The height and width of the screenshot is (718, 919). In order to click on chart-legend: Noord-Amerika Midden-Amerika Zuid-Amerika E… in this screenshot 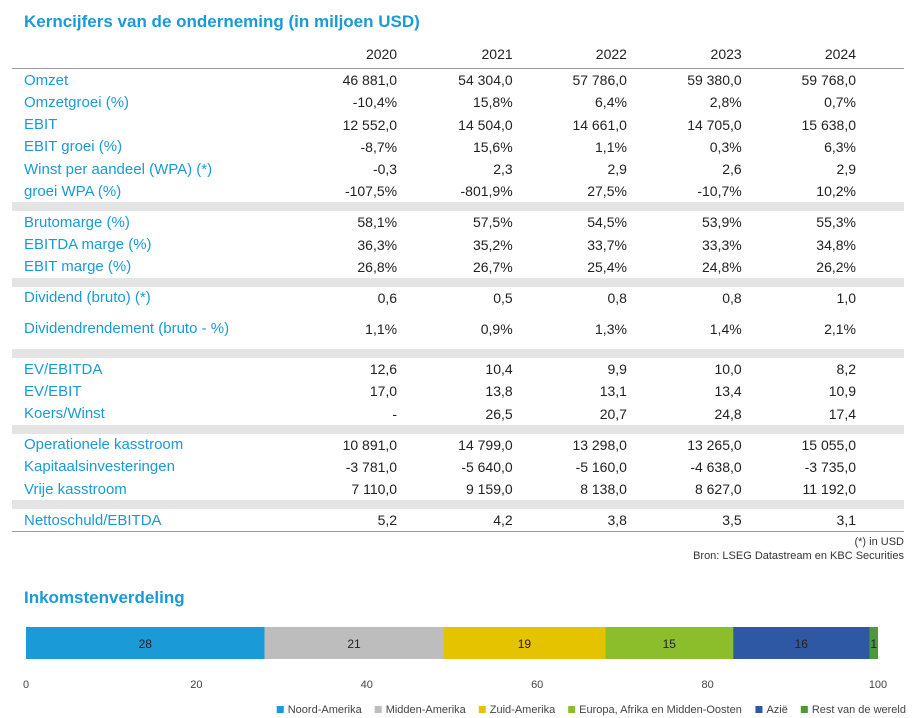, I will do `click(591, 710)`.